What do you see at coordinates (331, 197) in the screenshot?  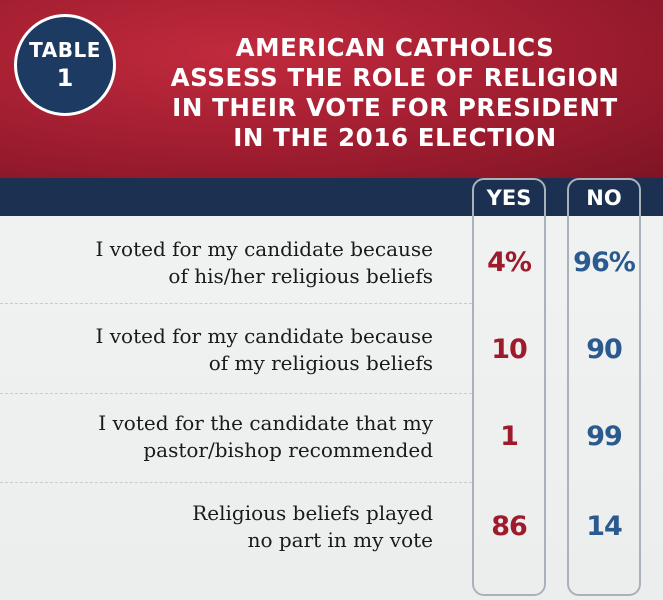 I see `column-head-band` at bounding box center [331, 197].